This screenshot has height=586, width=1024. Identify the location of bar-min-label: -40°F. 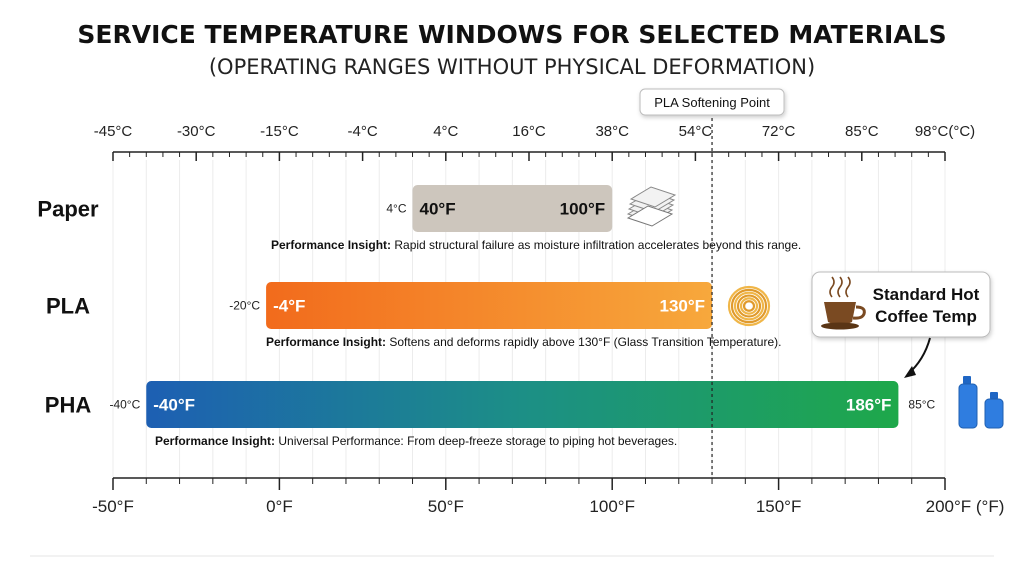
(174, 405).